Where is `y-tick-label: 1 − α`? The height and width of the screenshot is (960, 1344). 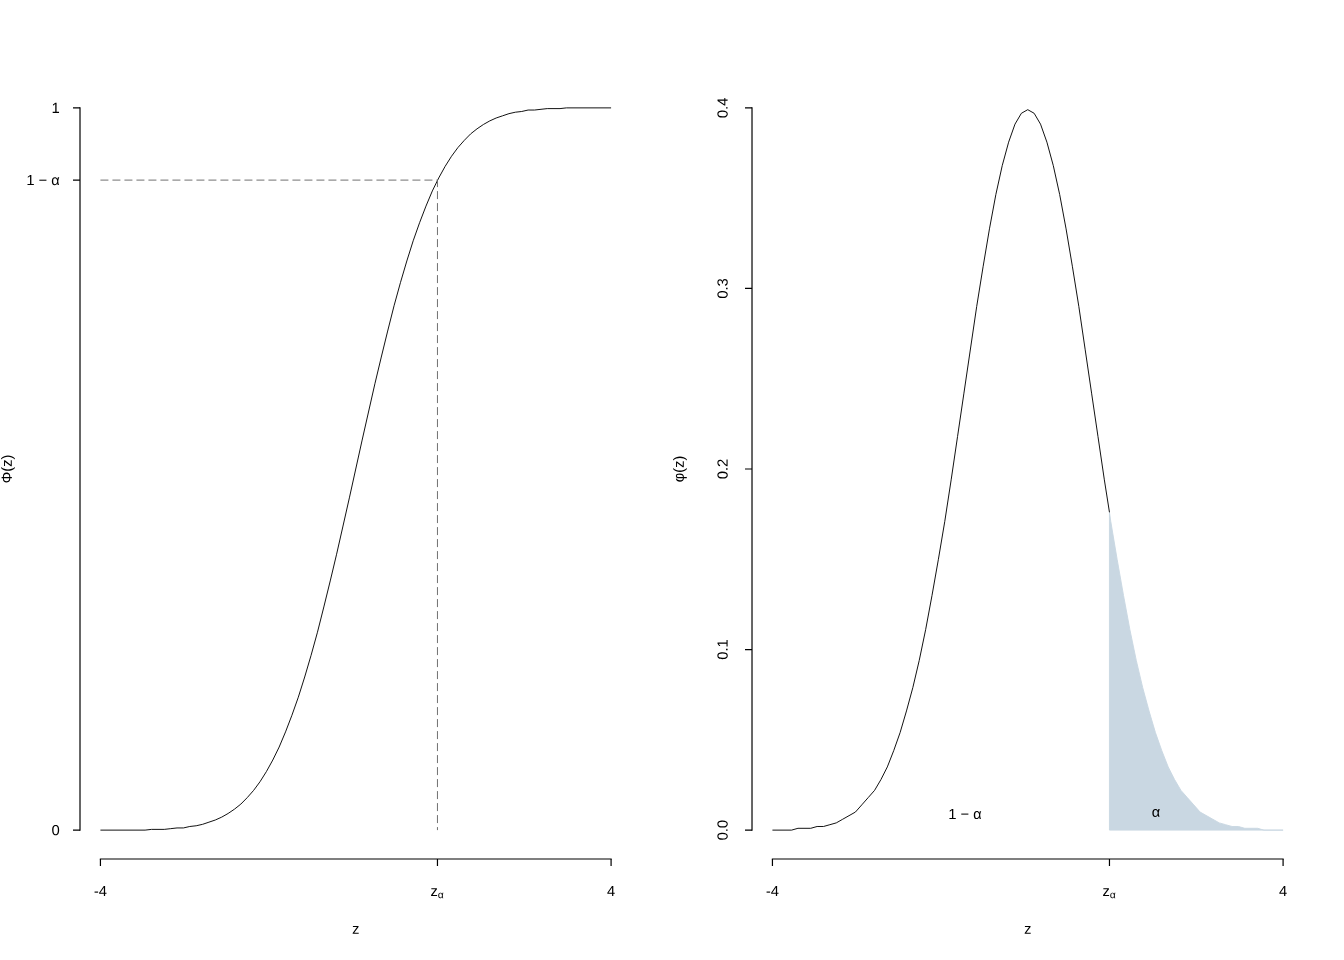 y-tick-label: 1 − α is located at coordinates (43, 180).